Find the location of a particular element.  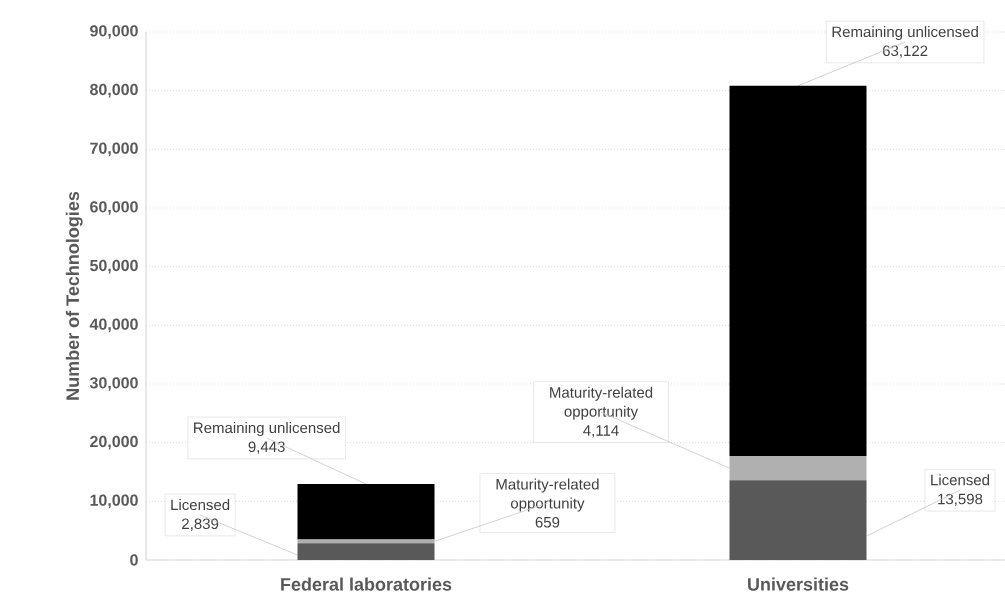

y-tick-label: 0 is located at coordinates (134, 560).